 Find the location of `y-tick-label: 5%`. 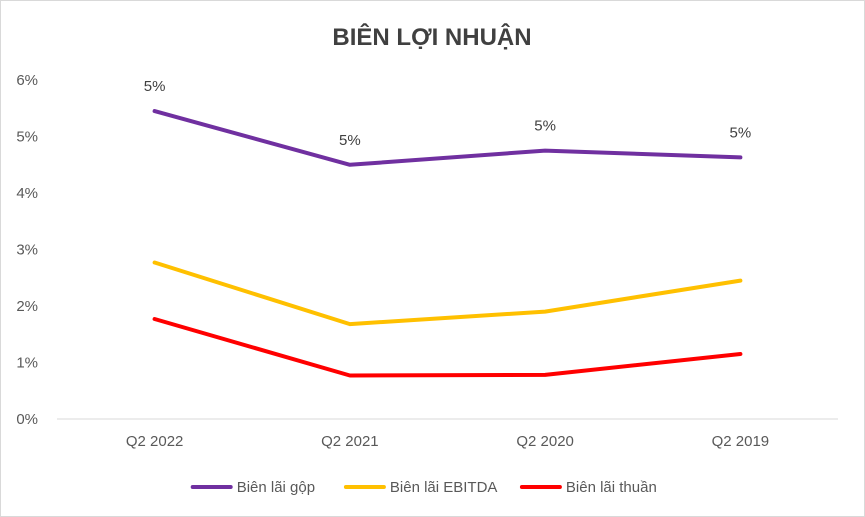

y-tick-label: 5% is located at coordinates (27, 137).